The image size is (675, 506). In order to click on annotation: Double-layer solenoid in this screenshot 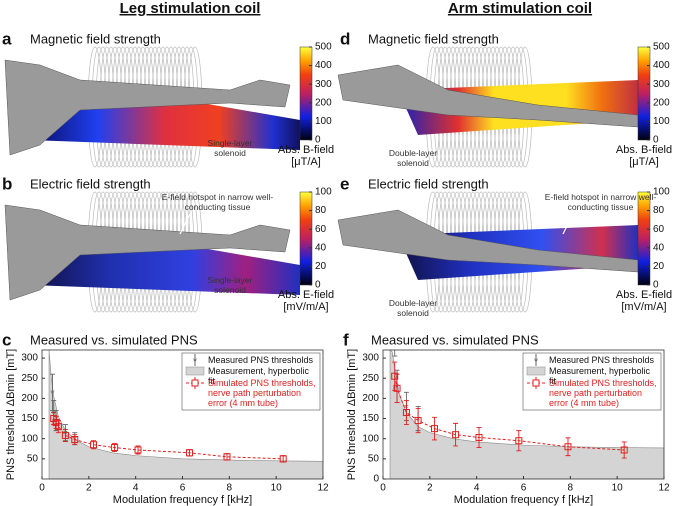, I will do `click(413, 158)`.